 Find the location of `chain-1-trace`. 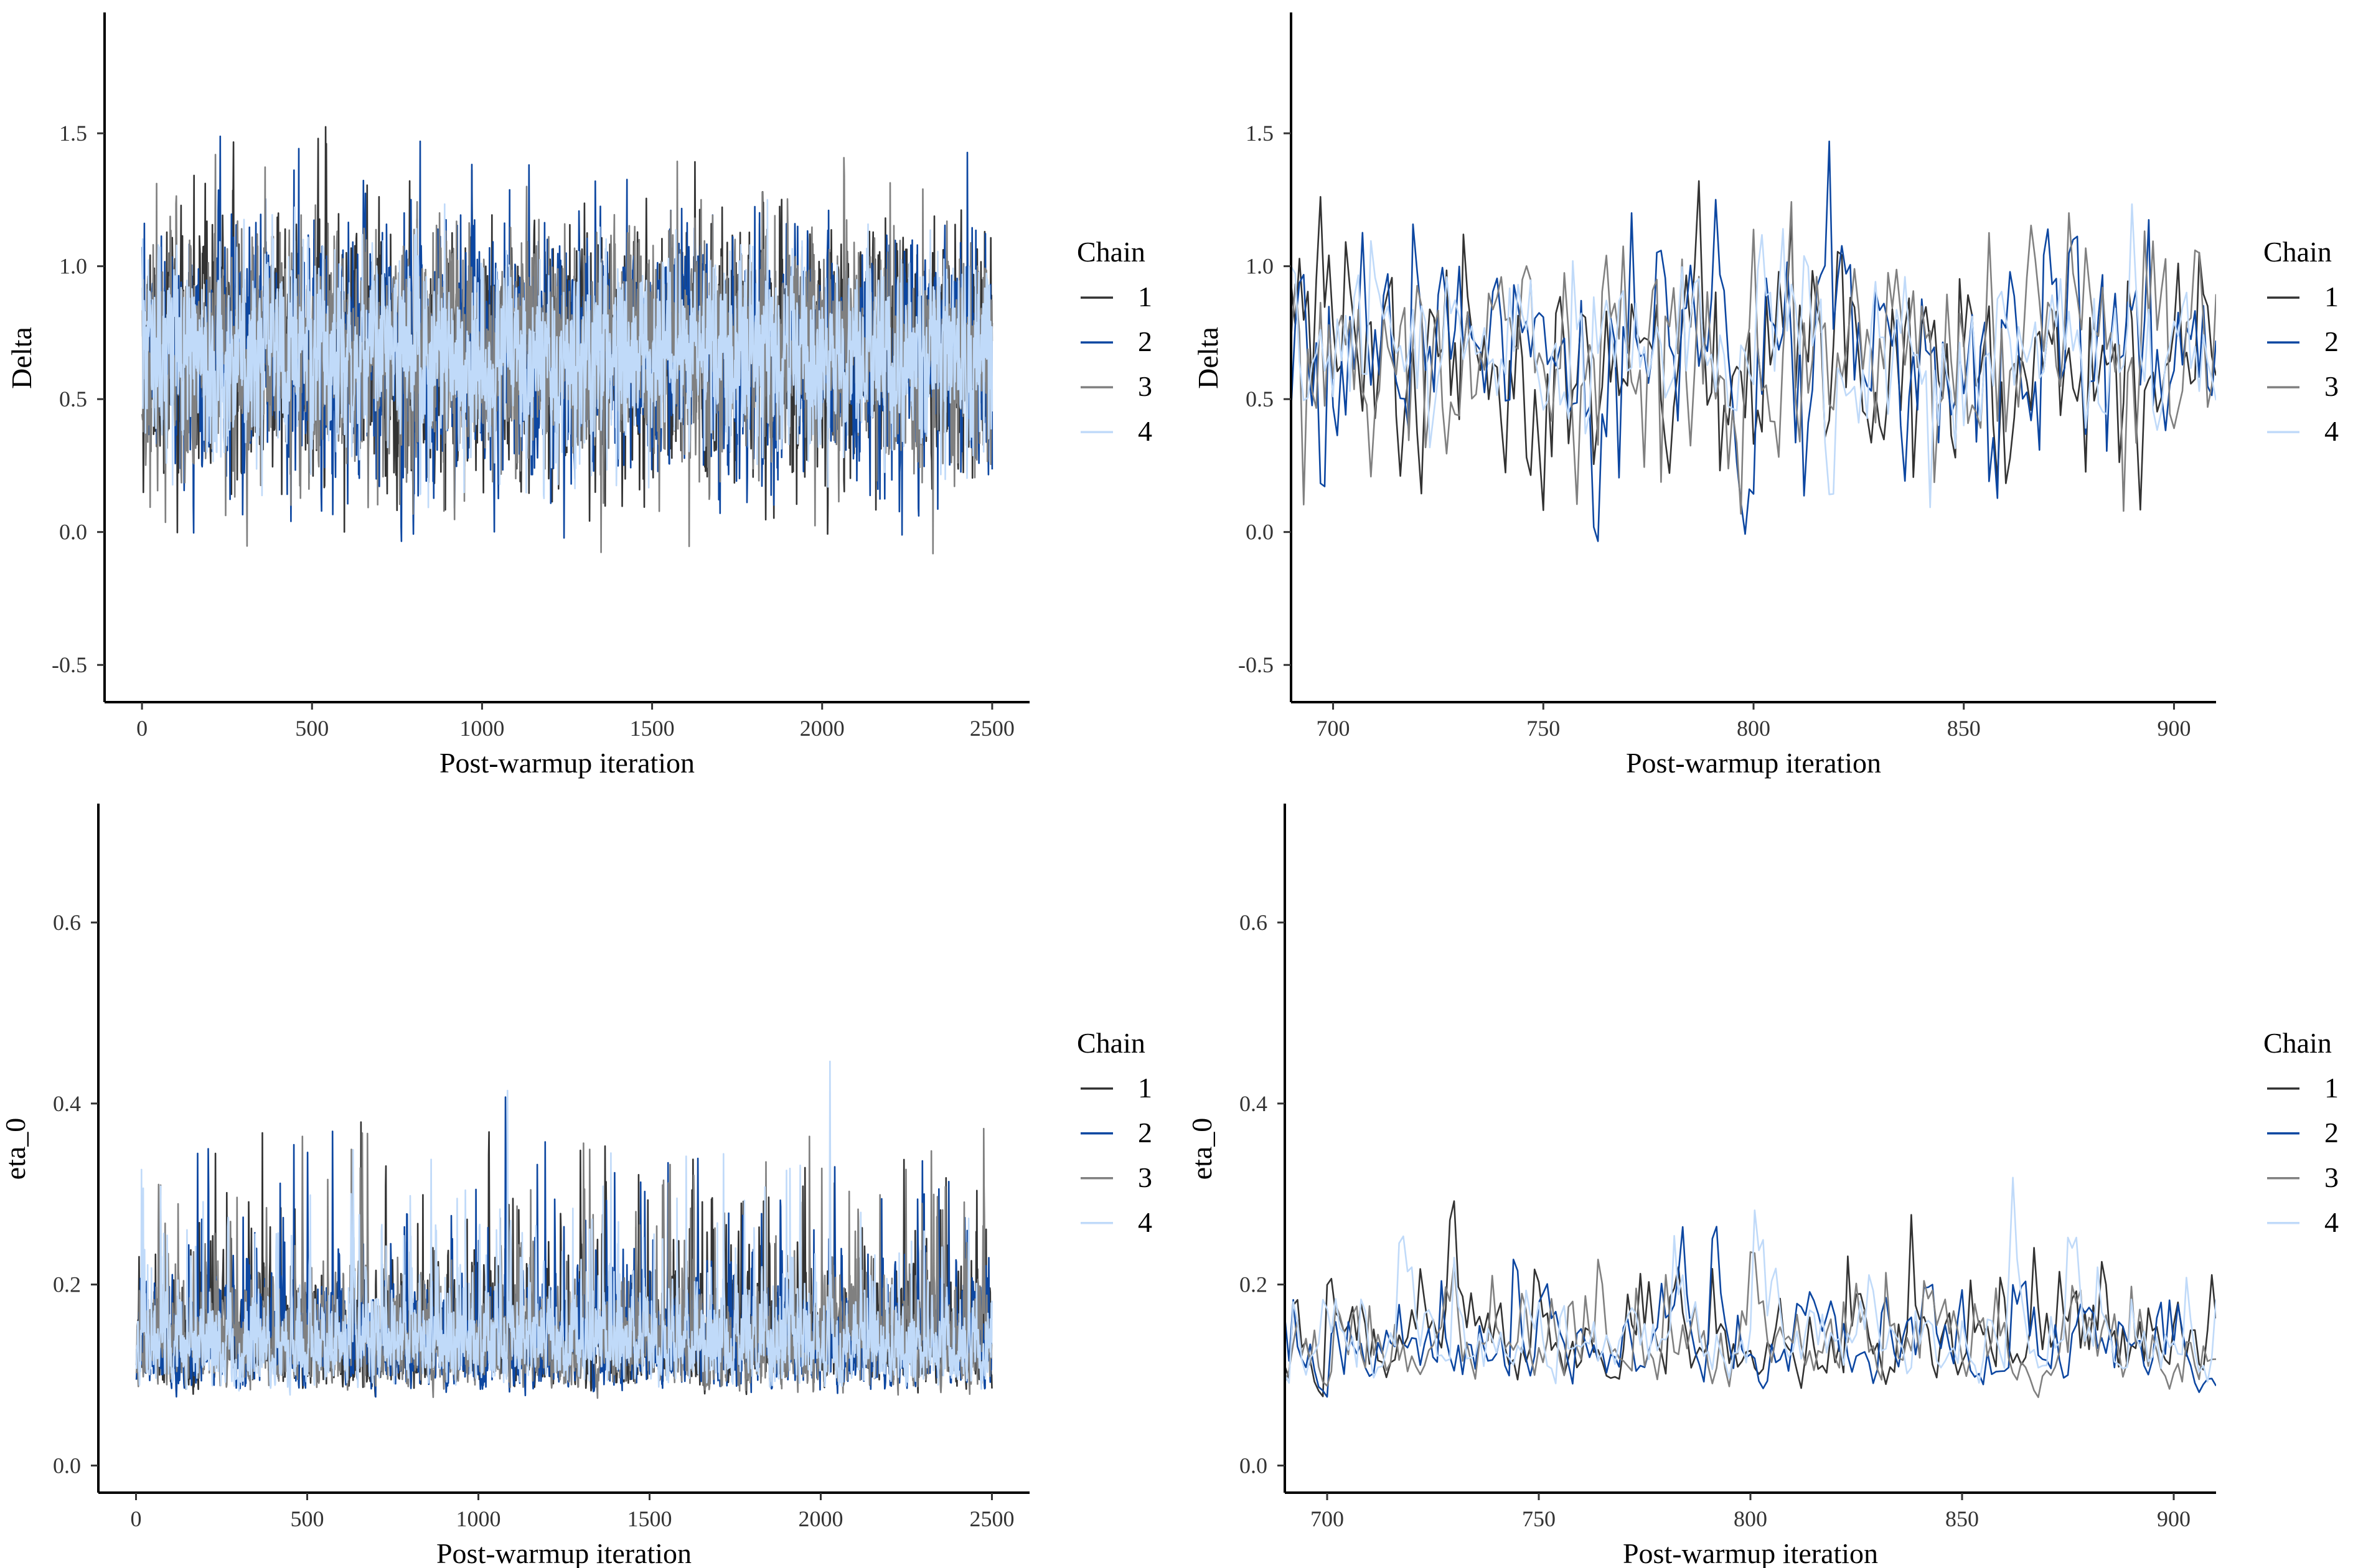

chain-1-trace is located at coordinates (1750, 1298).